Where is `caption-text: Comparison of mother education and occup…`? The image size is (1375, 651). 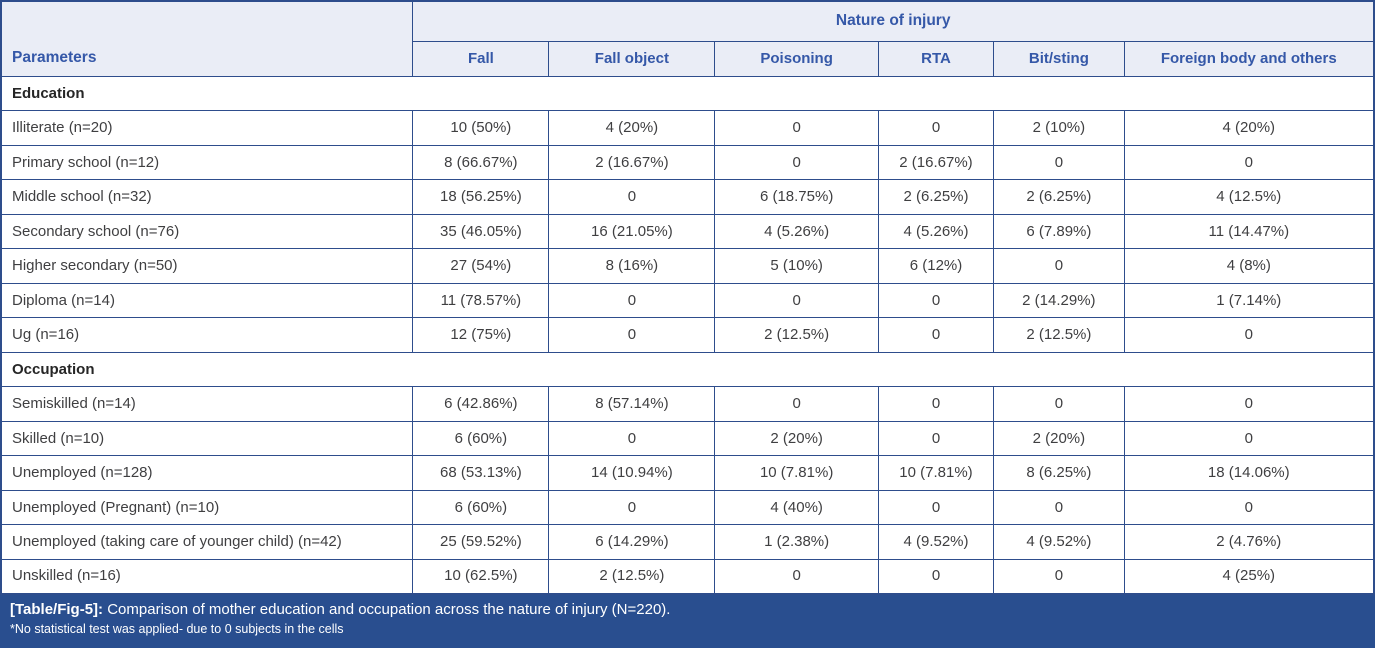 caption-text: Comparison of mother education and occup… is located at coordinates (389, 609).